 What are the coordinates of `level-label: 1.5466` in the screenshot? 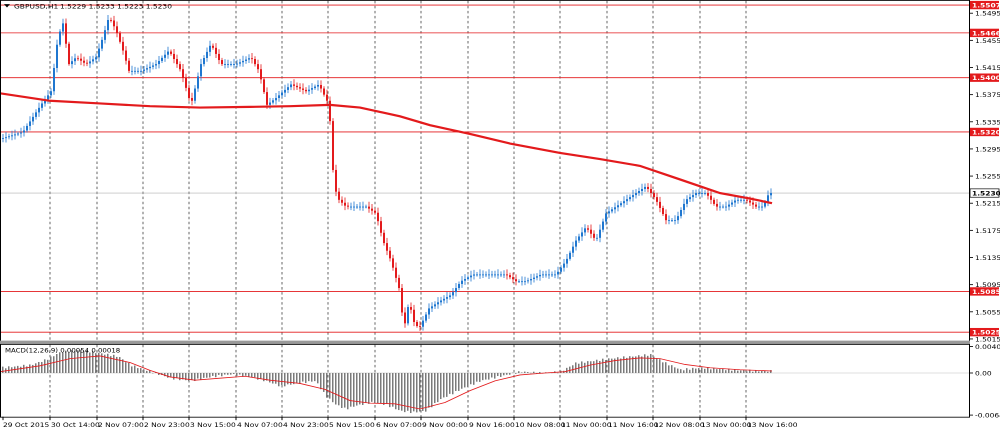 It's located at (986, 33).